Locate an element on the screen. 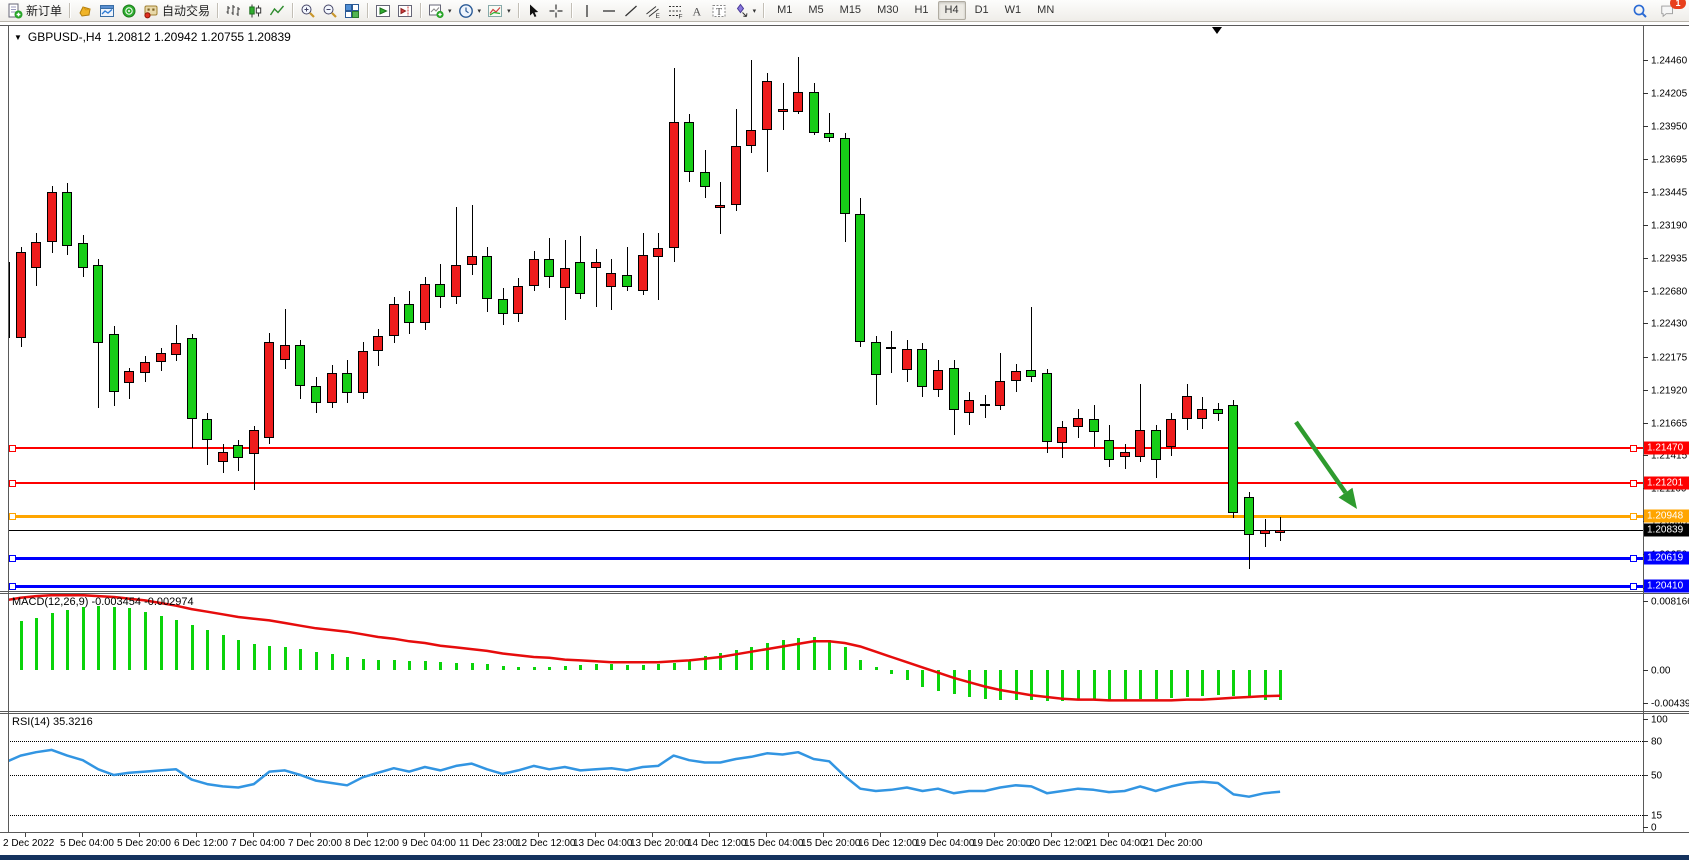 This screenshot has width=1689, height=860. chart-shift-icon is located at coordinates (405, 10).